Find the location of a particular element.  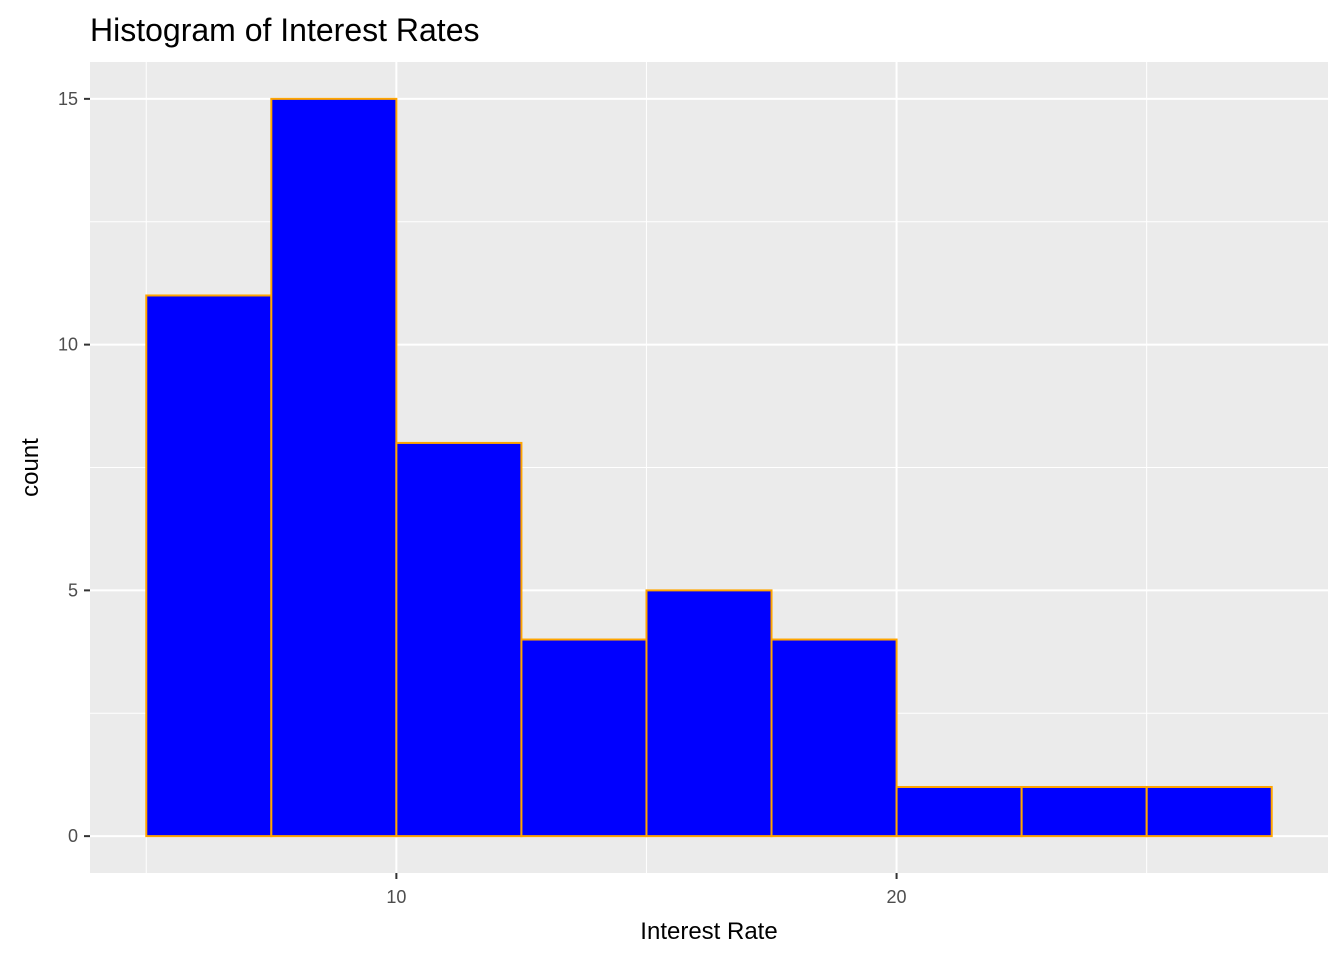

x-axis: 10 20 is located at coordinates (646, 890).